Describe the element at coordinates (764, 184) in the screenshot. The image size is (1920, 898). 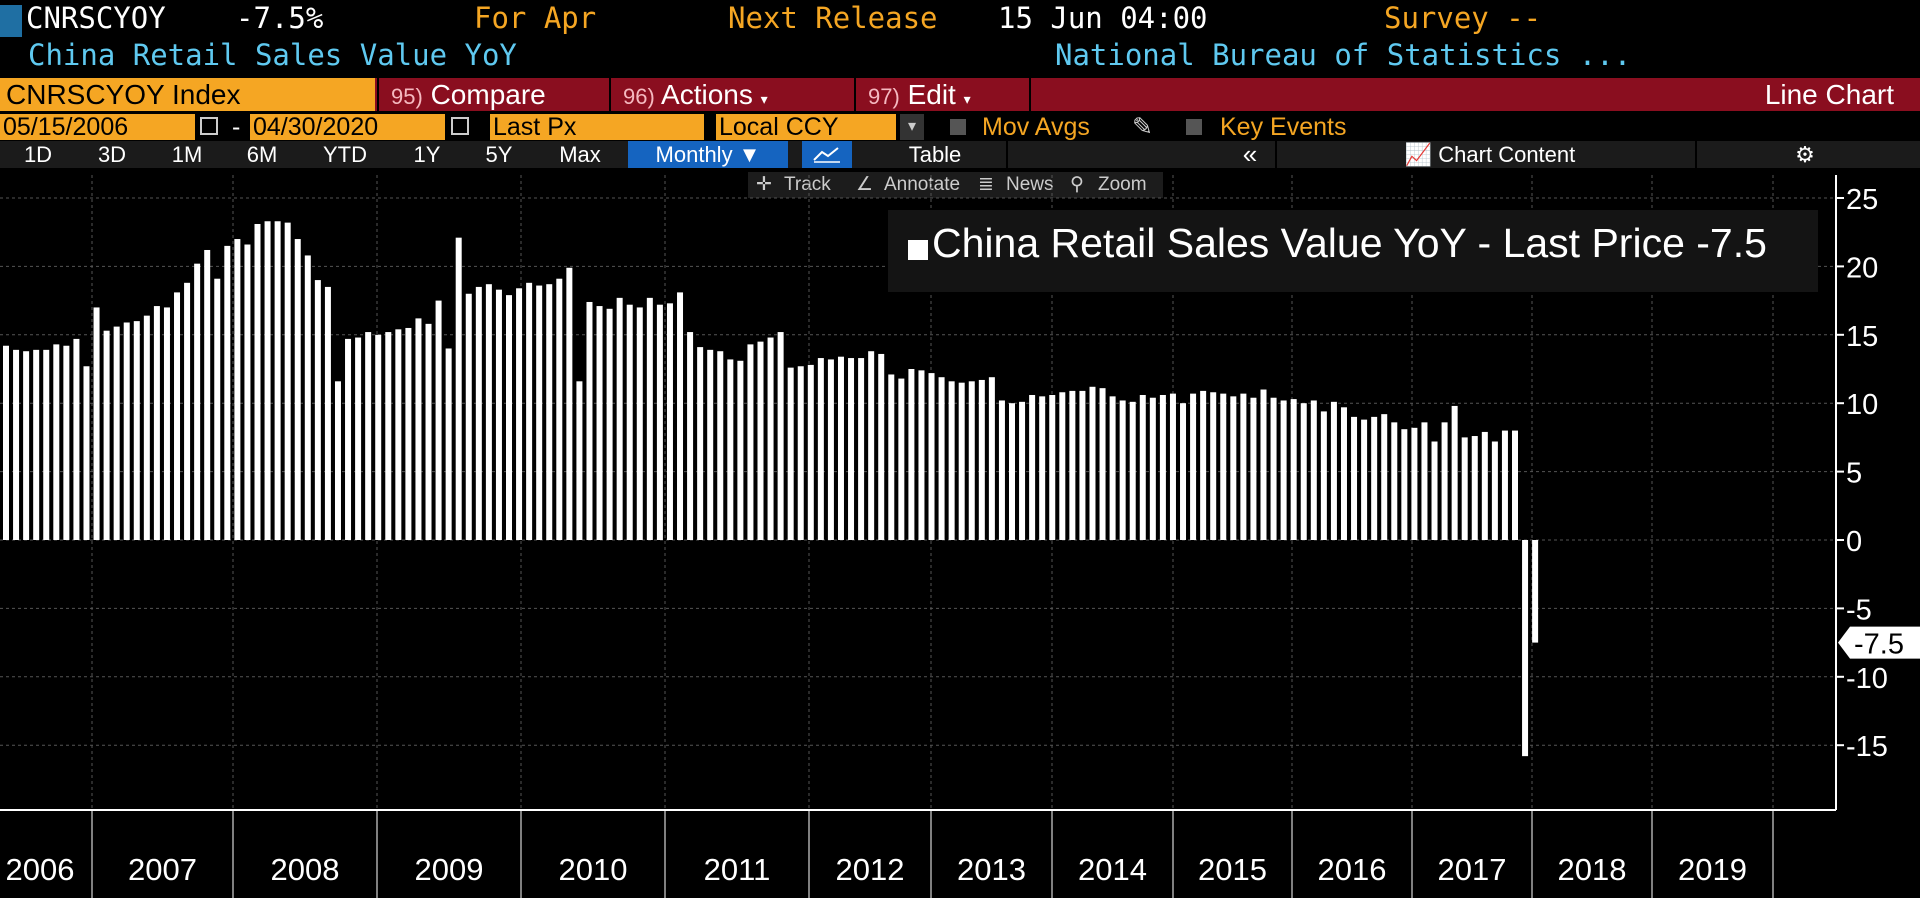
I see `track-icon: ✛` at that location.